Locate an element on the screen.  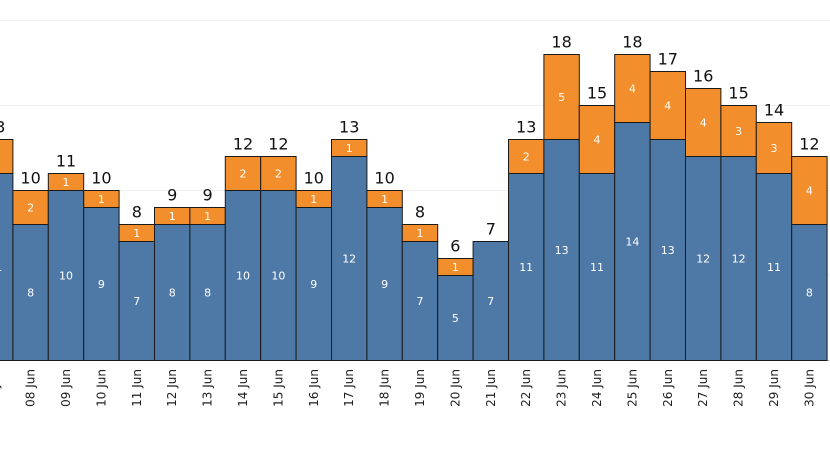
bar-label-series2-09-Jun: 1 is located at coordinates (66, 182).